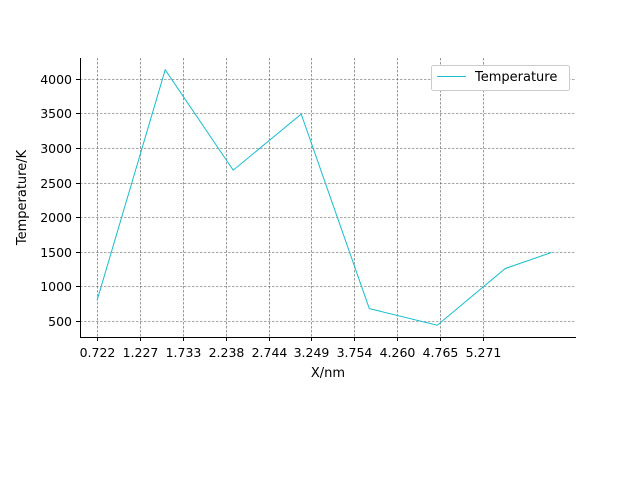 The height and width of the screenshot is (480, 640). I want to click on y-tick-label: 500, so click(60, 321).